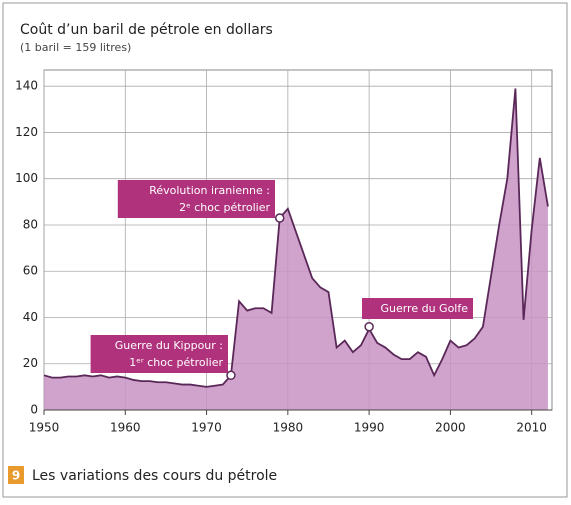 The height and width of the screenshot is (505, 571). I want to click on y-tick-label: 120, so click(26, 132).